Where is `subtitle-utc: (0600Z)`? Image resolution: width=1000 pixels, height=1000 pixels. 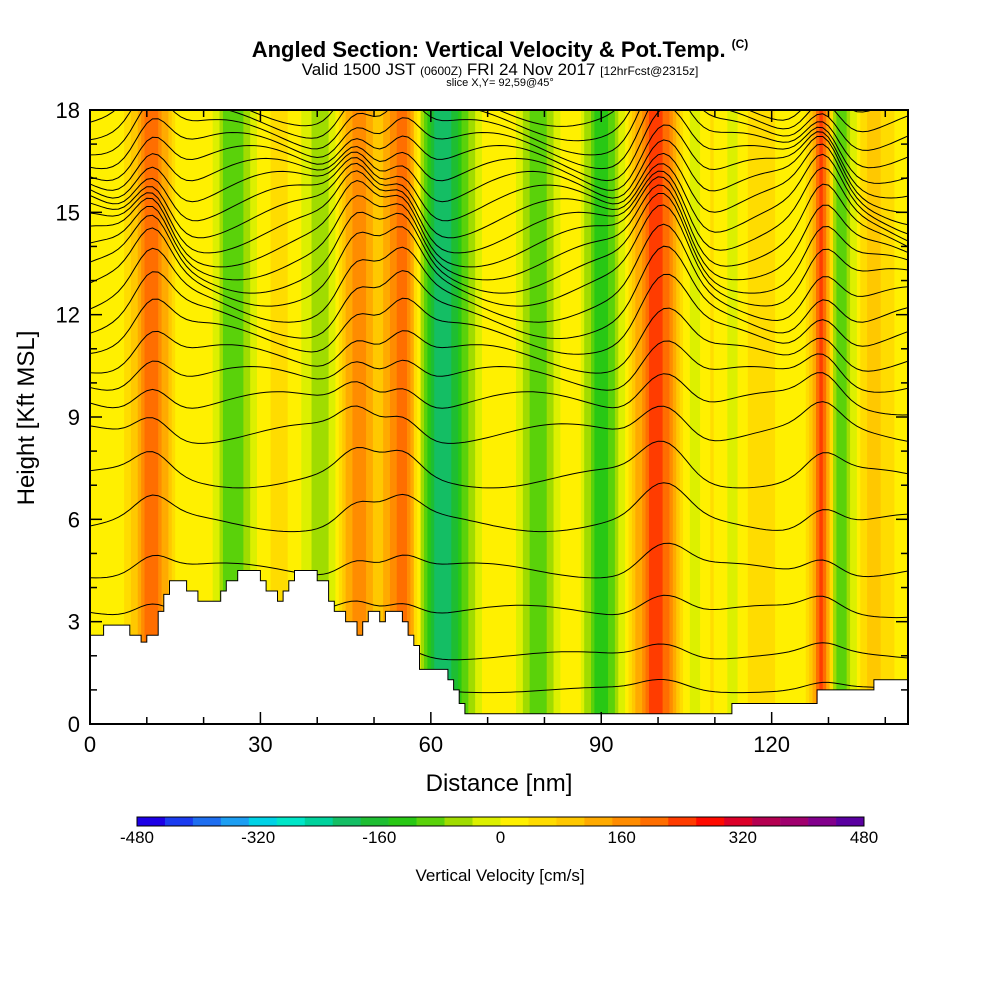
subtitle-utc: (0600Z) is located at coordinates (441, 71).